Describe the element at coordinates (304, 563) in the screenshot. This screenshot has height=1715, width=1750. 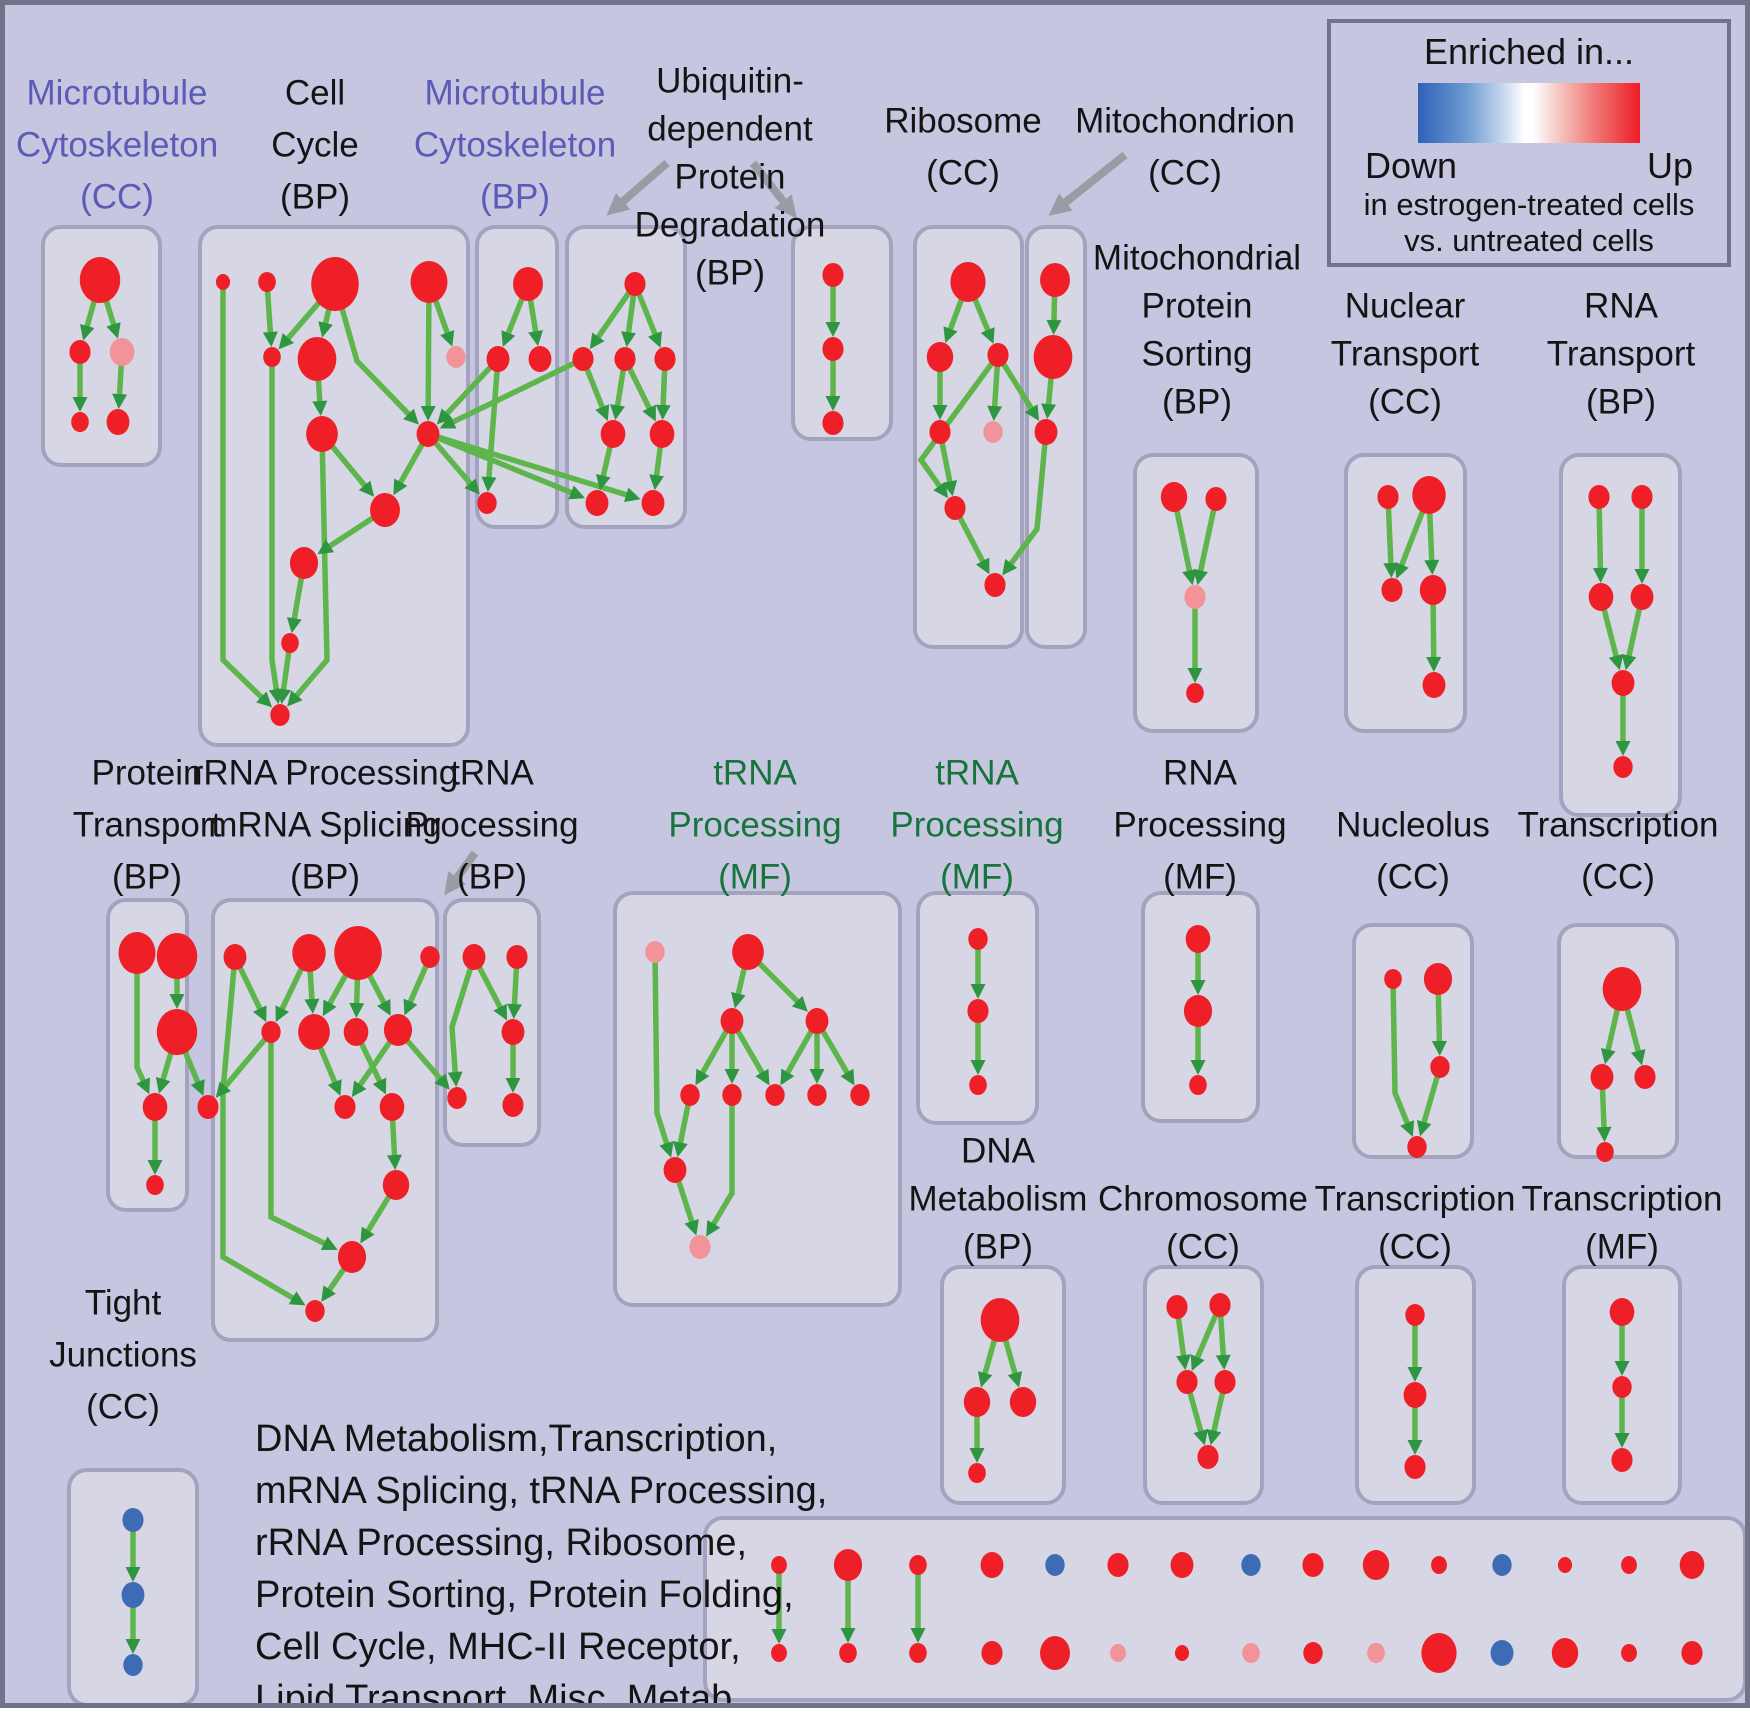
I see `go-term-node-b10` at that location.